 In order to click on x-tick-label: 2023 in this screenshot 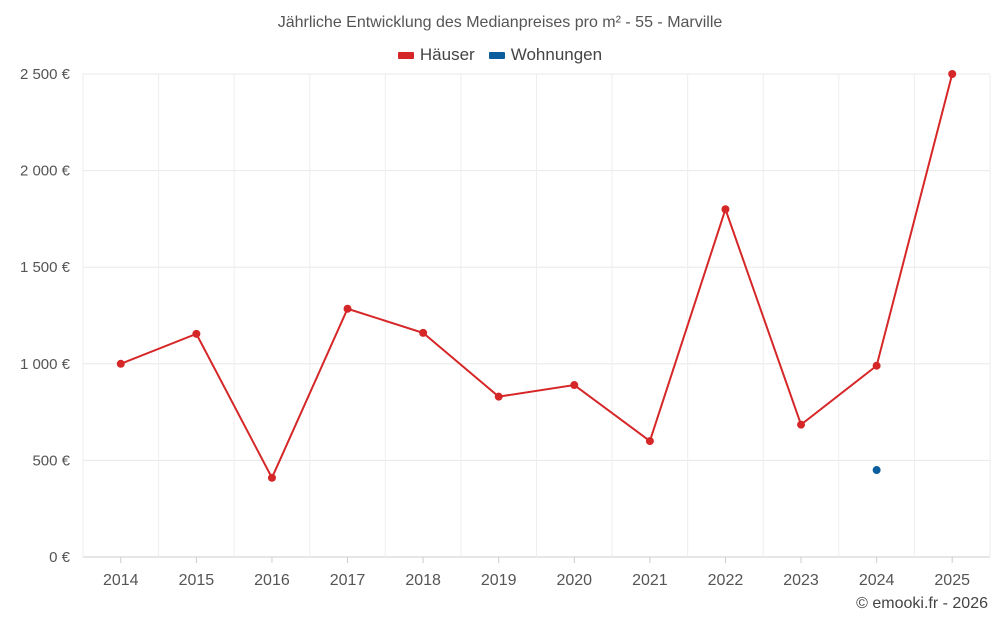, I will do `click(801, 580)`.